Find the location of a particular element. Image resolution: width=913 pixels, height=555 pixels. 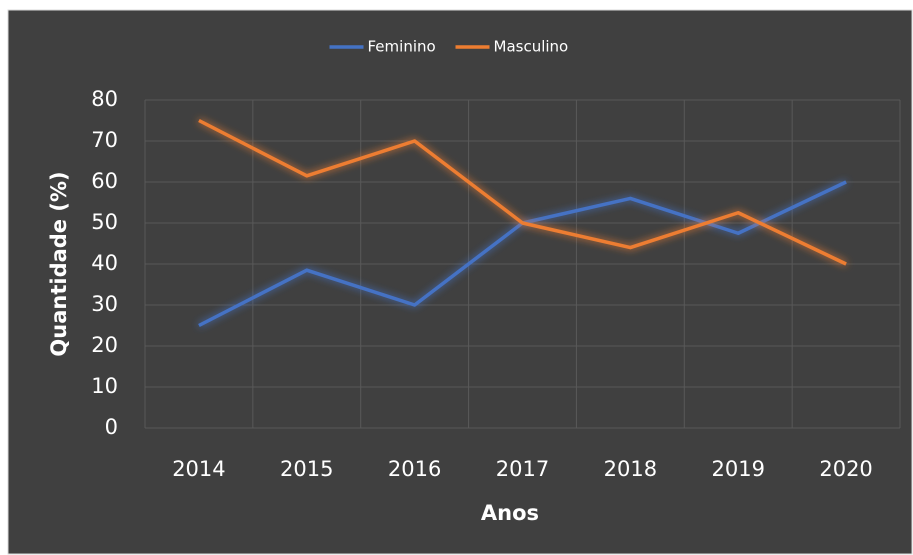

x-tick-label: 2019 is located at coordinates (737, 469).